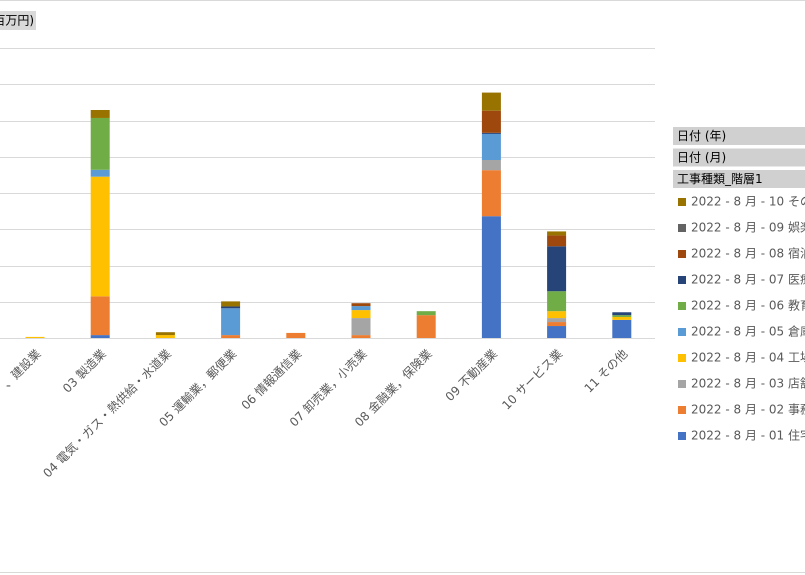 The height and width of the screenshot is (575, 805). What do you see at coordinates (701, 158) in the screenshot?
I see `field-button-label: 日付 (月)` at bounding box center [701, 158].